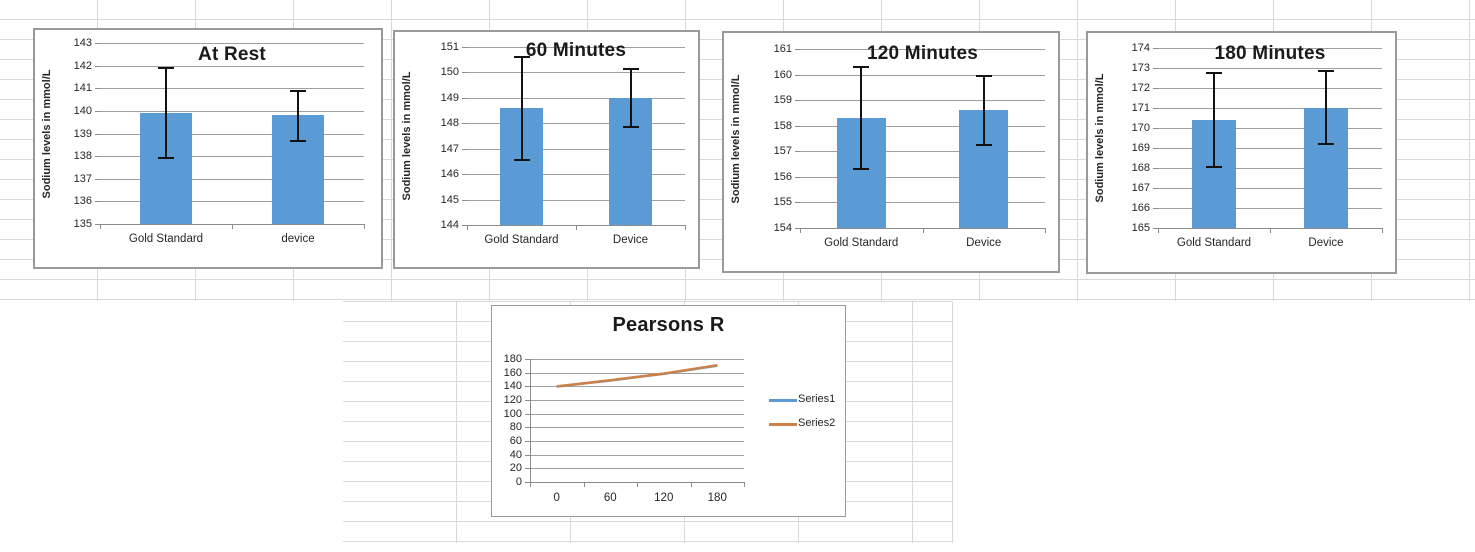  I want to click on y-tick-label: 151, so click(449, 47).